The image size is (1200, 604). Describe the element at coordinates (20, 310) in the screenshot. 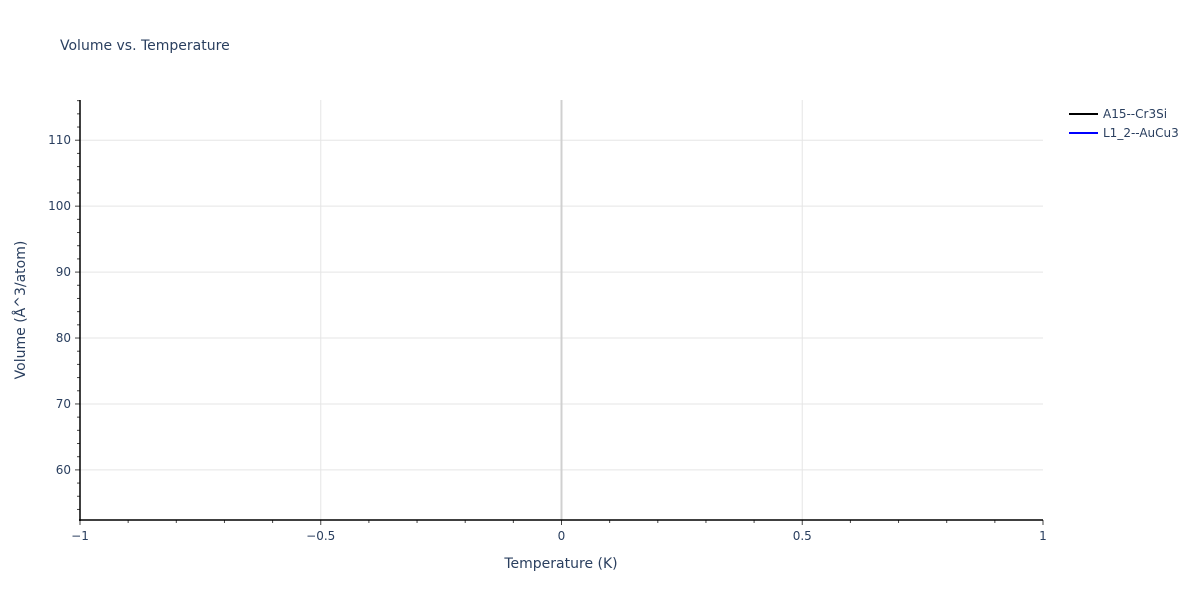

I see `y-axis-label: Volume (Å^3/atom)` at that location.